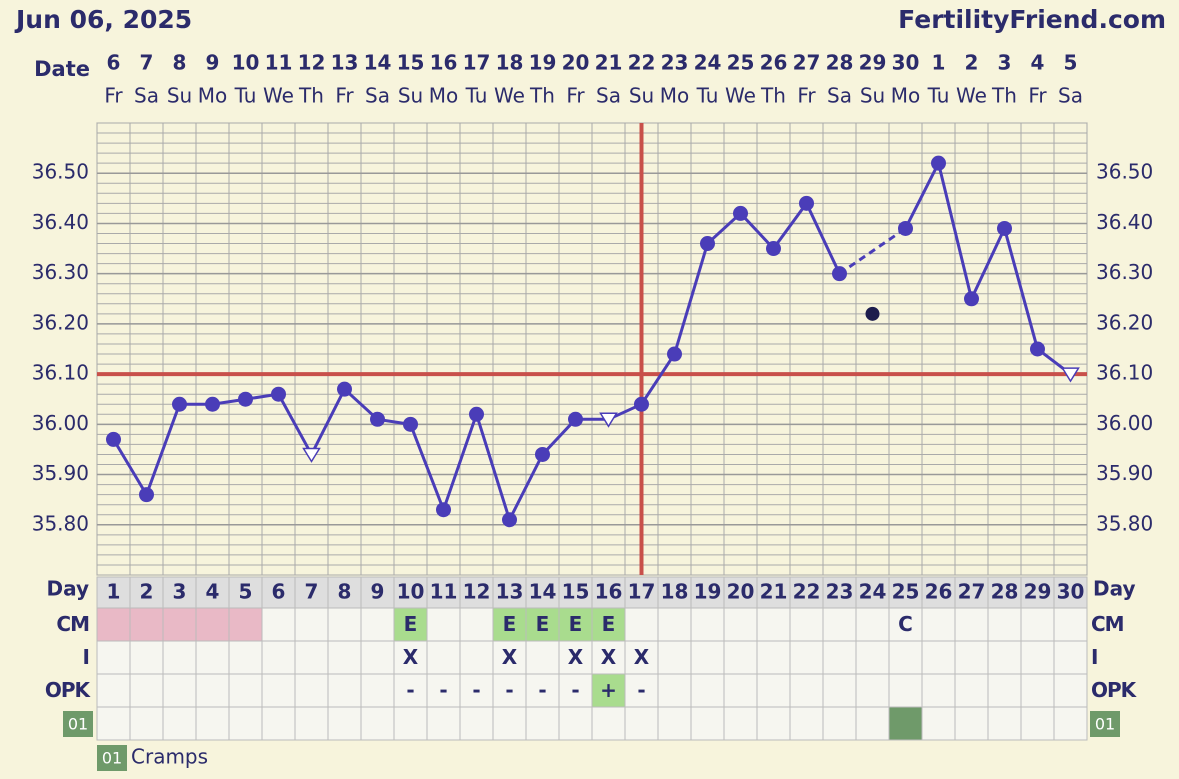  What do you see at coordinates (905, 723) in the screenshot?
I see `note-cell` at bounding box center [905, 723].